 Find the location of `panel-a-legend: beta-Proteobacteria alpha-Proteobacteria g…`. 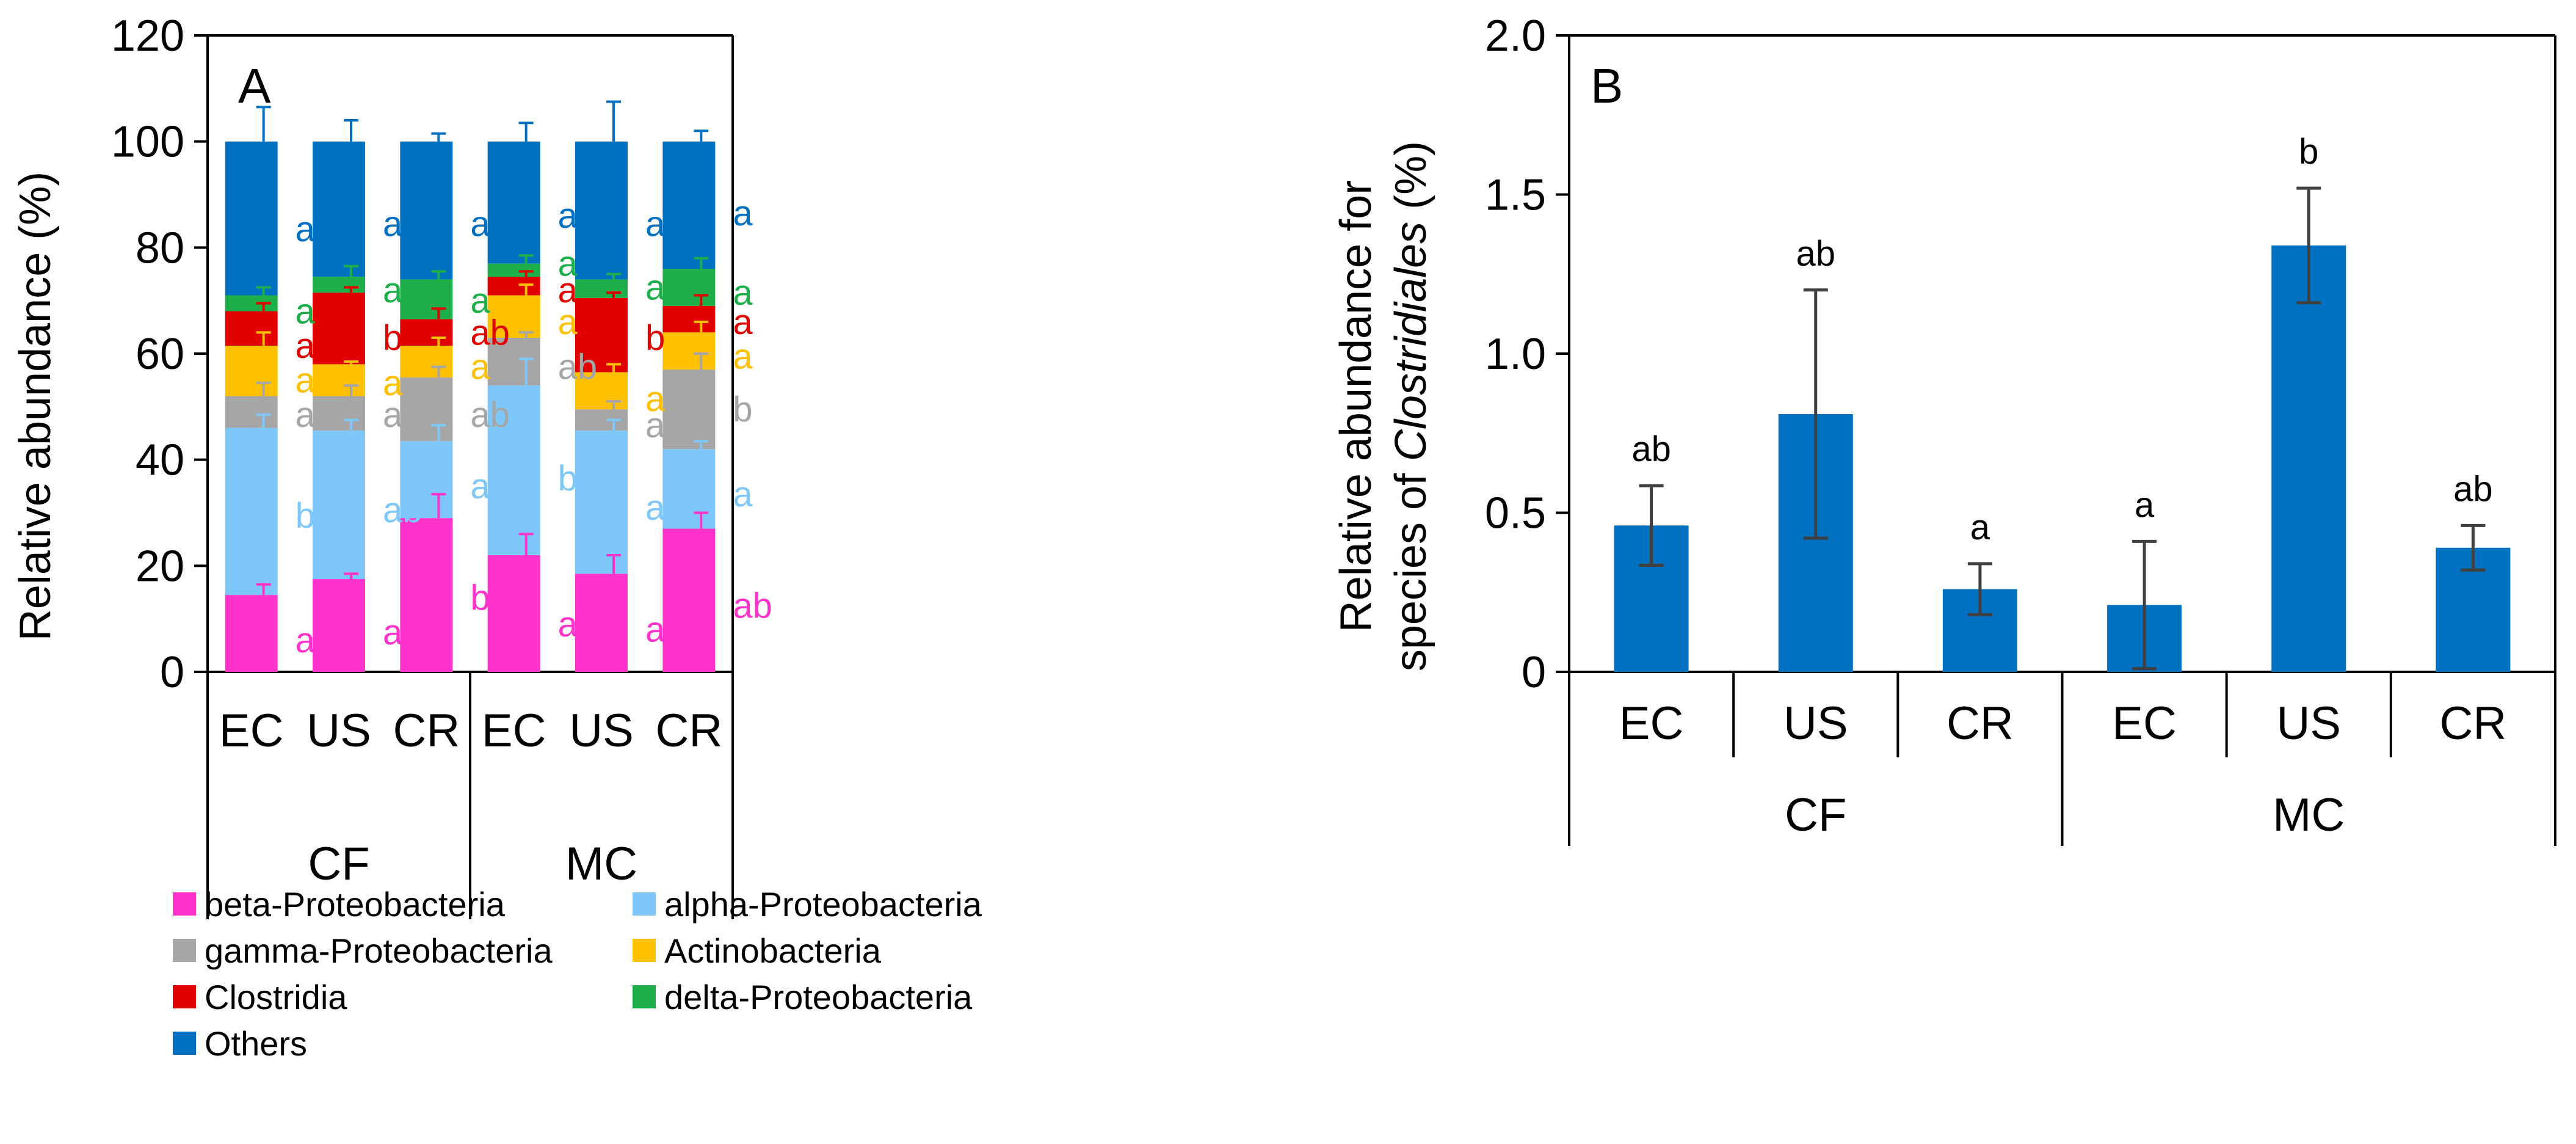

panel-a-legend: beta-Proteobacteria alpha-Proteobacteria g… is located at coordinates (577, 974).